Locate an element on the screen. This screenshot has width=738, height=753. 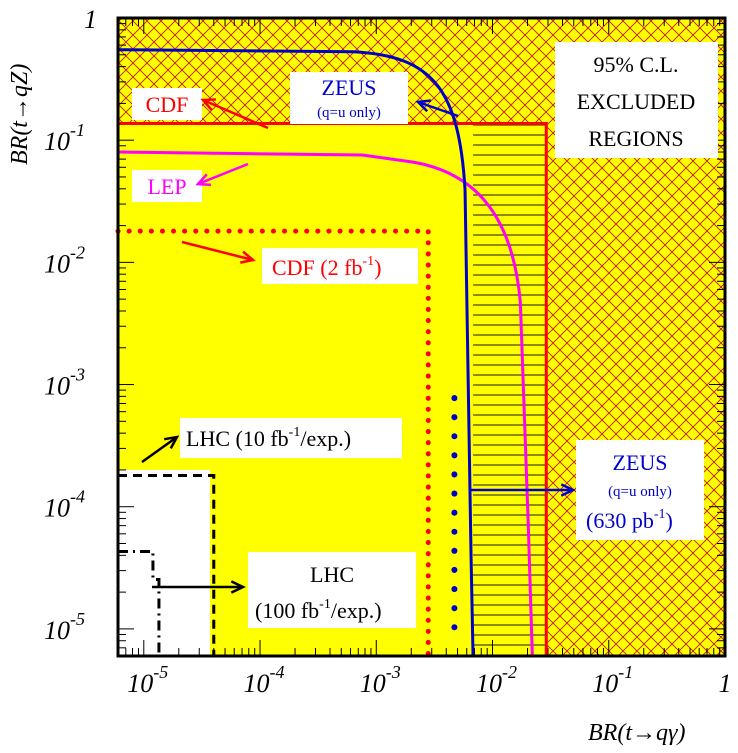
lhc100-arrow-head is located at coordinates (238, 587).